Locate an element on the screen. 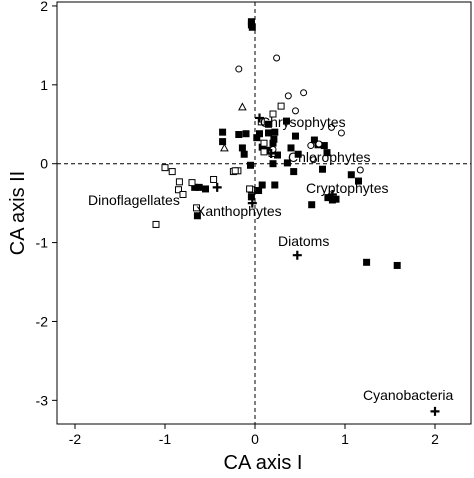 Image resolution: width=474 pixels, height=478 pixels. group-label-cryptophytes: Cryptophytes is located at coordinates (347, 188).